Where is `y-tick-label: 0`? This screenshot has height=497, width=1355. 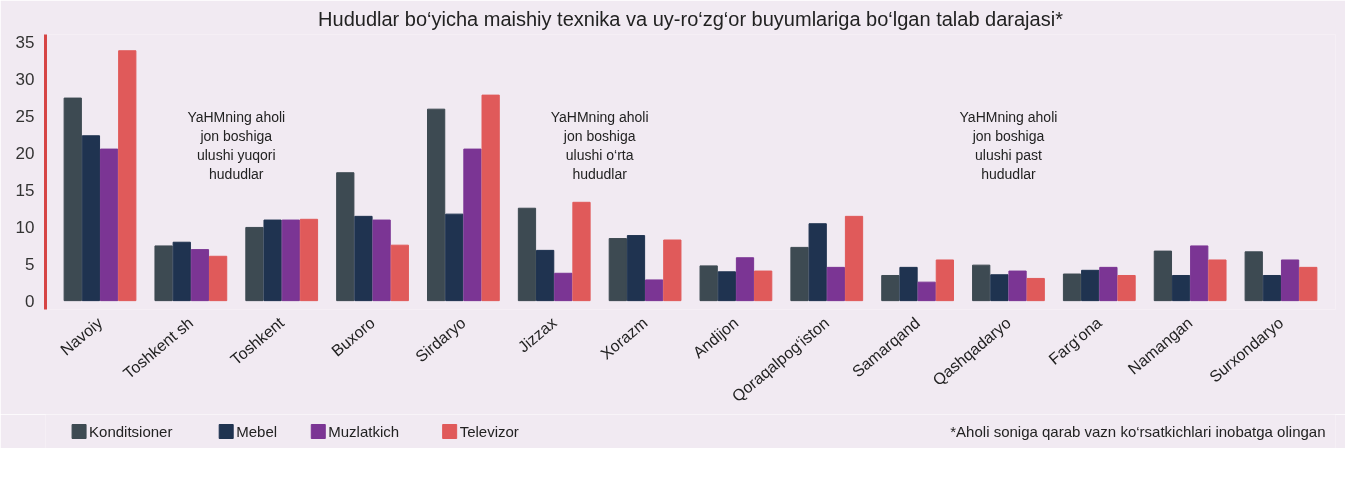 y-tick-label: 0 is located at coordinates (30, 301).